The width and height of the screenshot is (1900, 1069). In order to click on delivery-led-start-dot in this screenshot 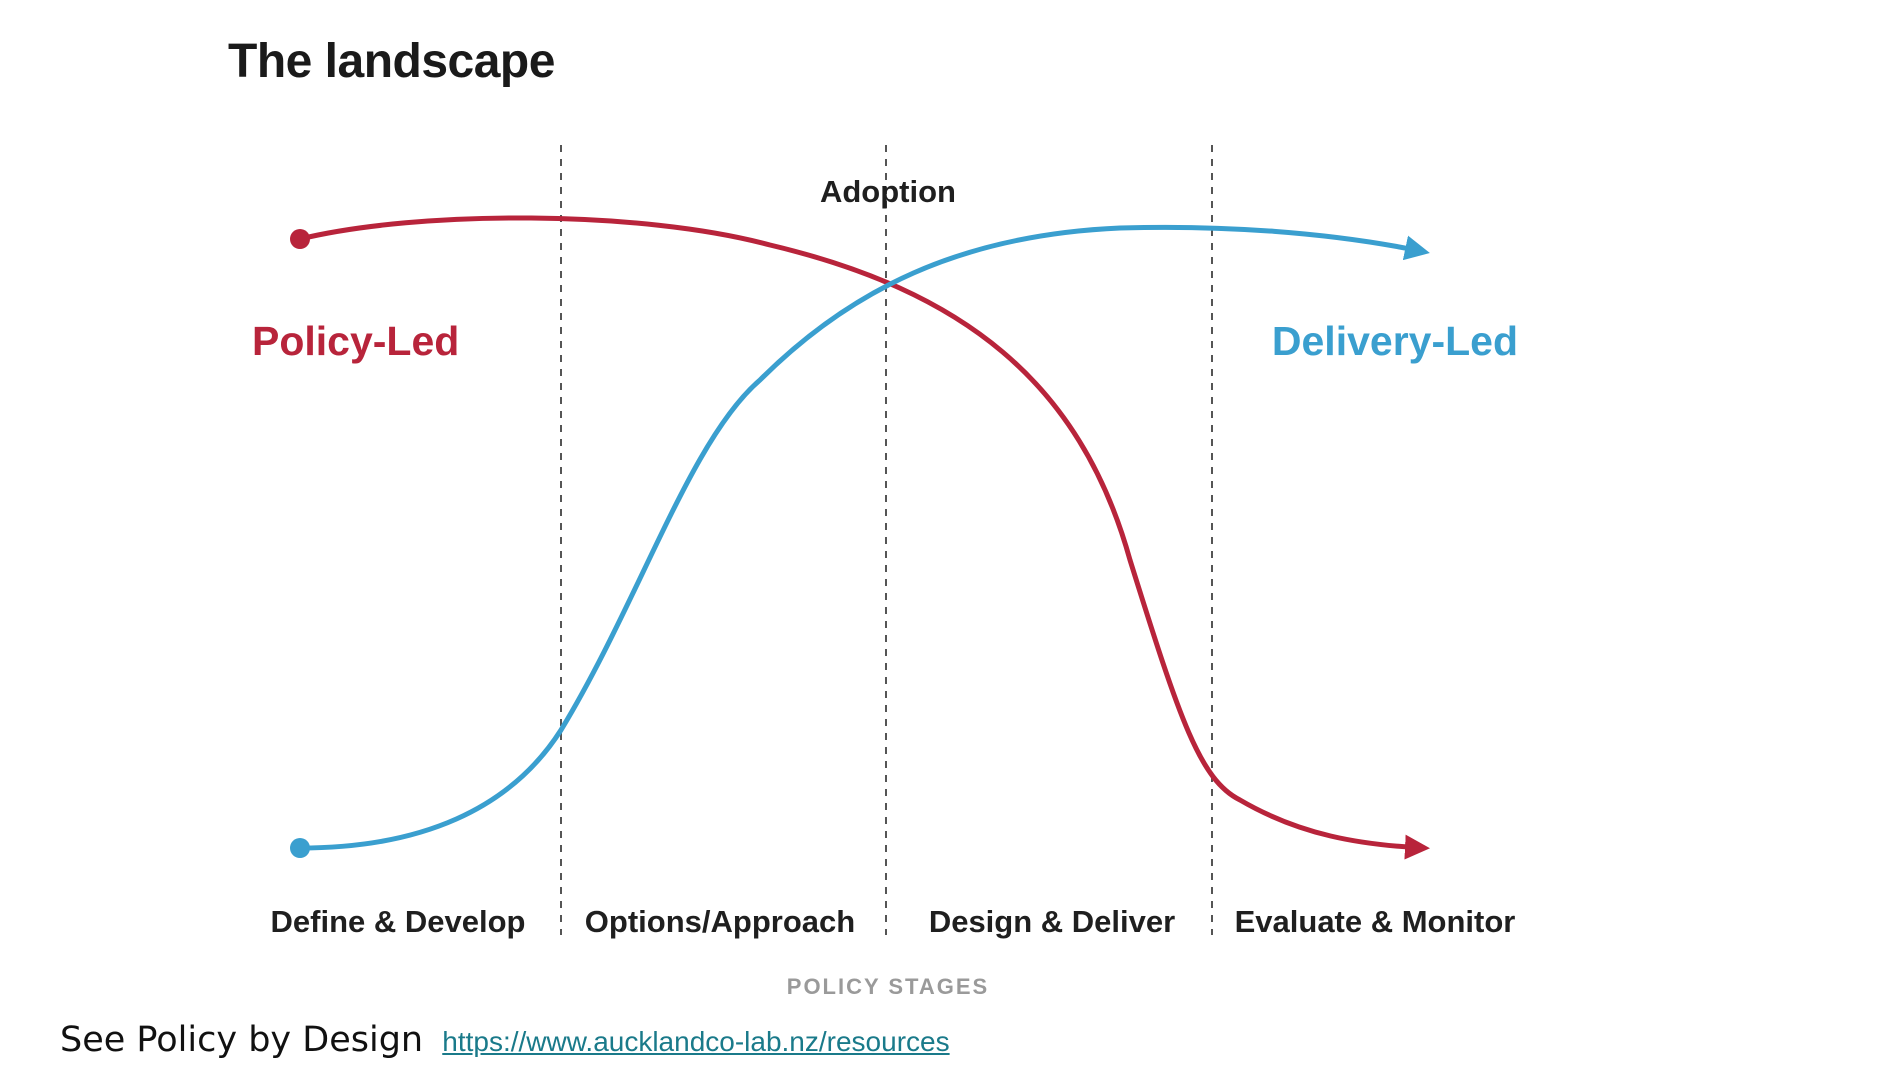, I will do `click(300, 848)`.